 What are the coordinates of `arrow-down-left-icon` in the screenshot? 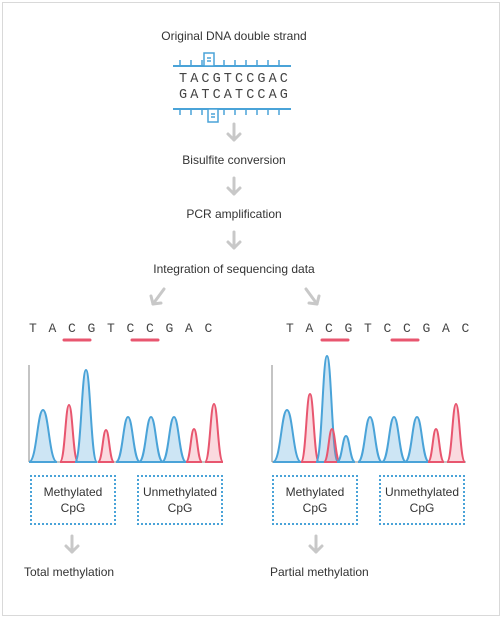 It's located at (157, 296).